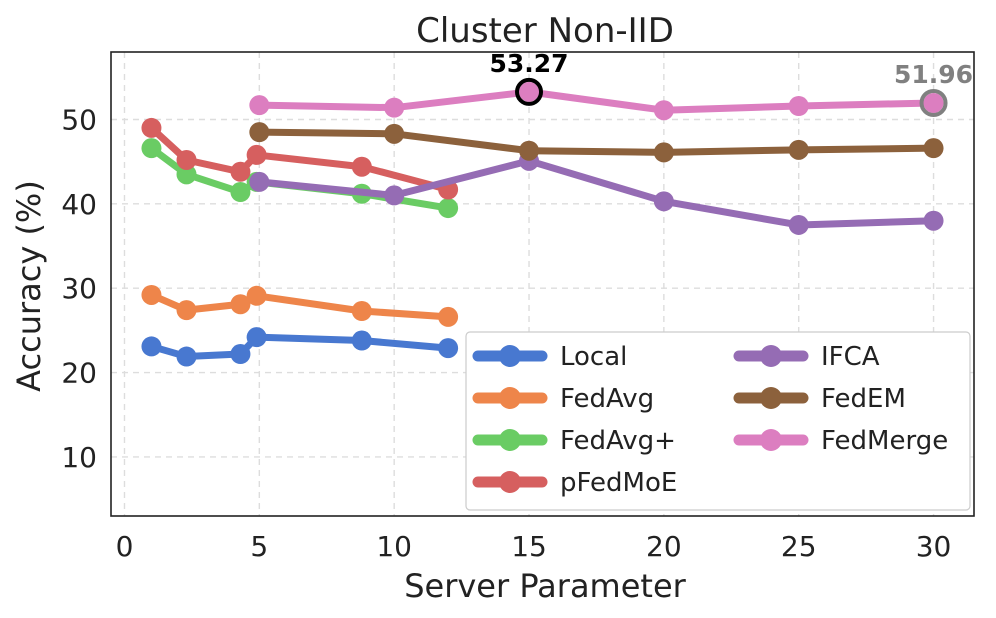  What do you see at coordinates (394, 546) in the screenshot?
I see `x-tick-label: 10` at bounding box center [394, 546].